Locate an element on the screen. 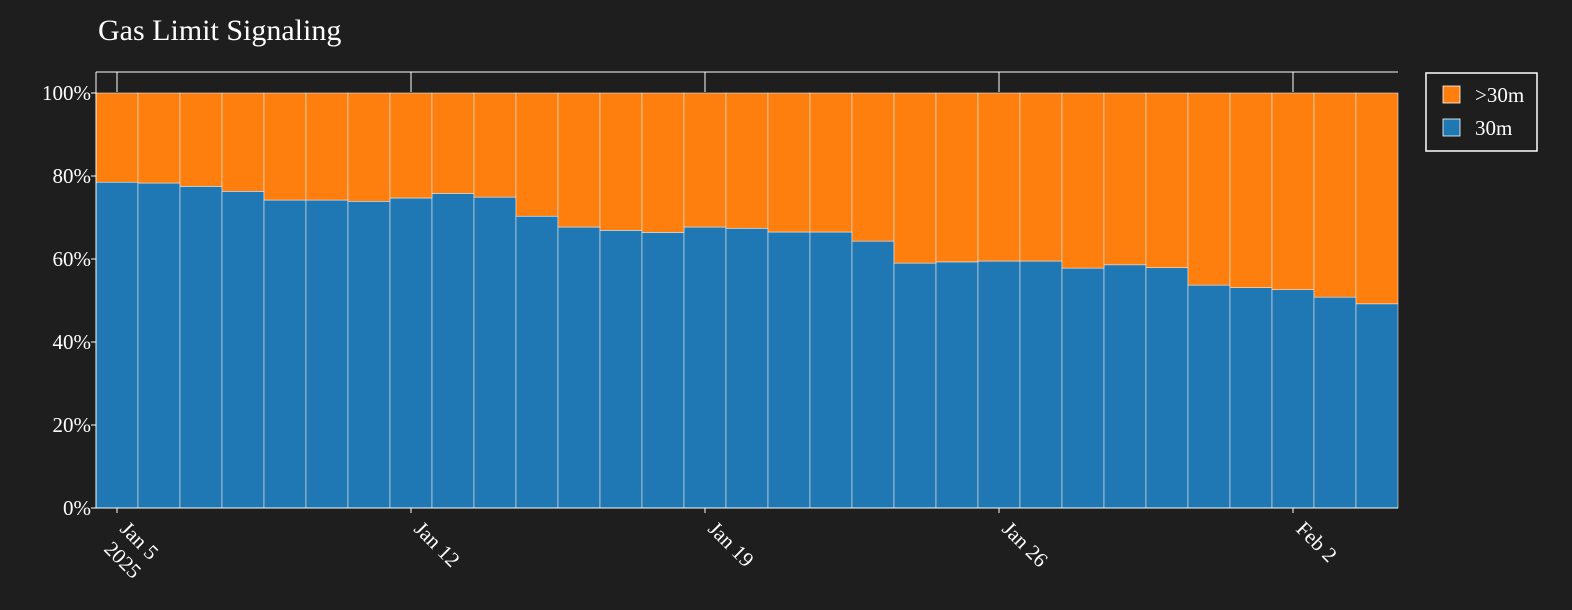 Image resolution: width=1572 pixels, height=610 pixels. x-tick-label: Jan 12 is located at coordinates (436, 544).